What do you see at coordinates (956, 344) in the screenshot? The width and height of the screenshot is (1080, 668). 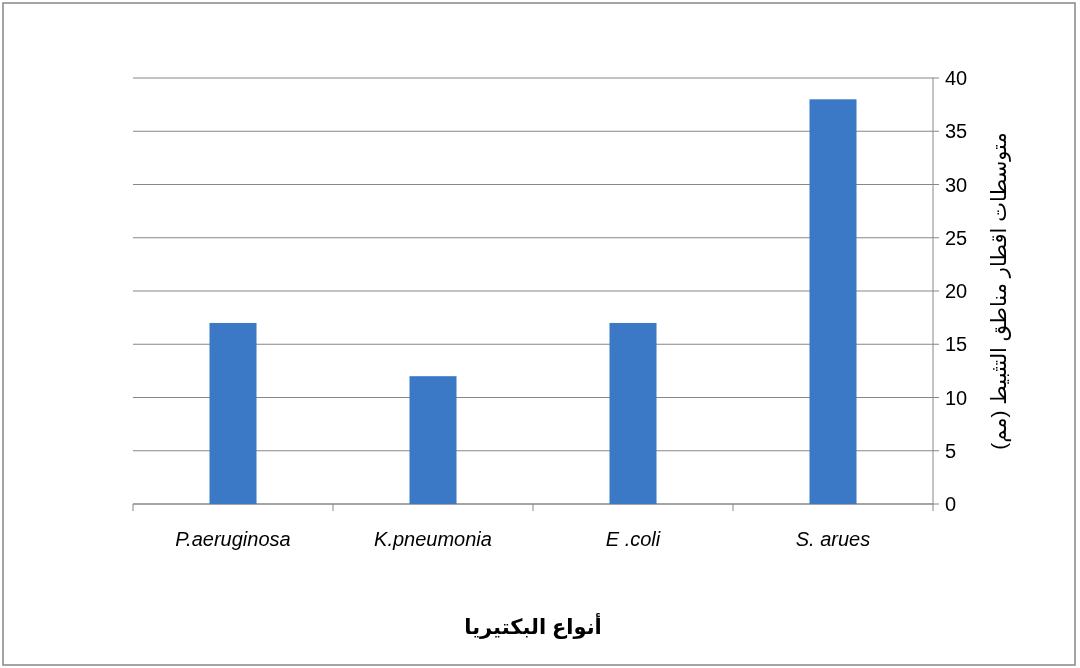 I see `y-tick-label: 15` at bounding box center [956, 344].